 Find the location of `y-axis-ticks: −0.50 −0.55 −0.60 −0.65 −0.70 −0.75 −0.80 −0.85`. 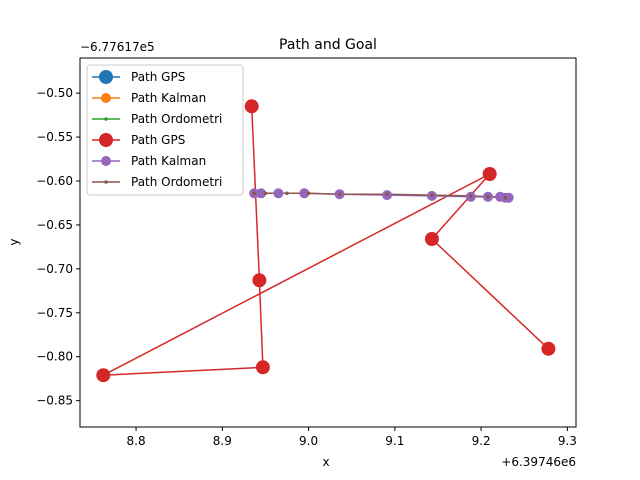

y-axis-ticks: −0.50 −0.55 −0.60 −0.65 −0.70 −0.75 −0.80 −0.85 is located at coordinates (58, 247).